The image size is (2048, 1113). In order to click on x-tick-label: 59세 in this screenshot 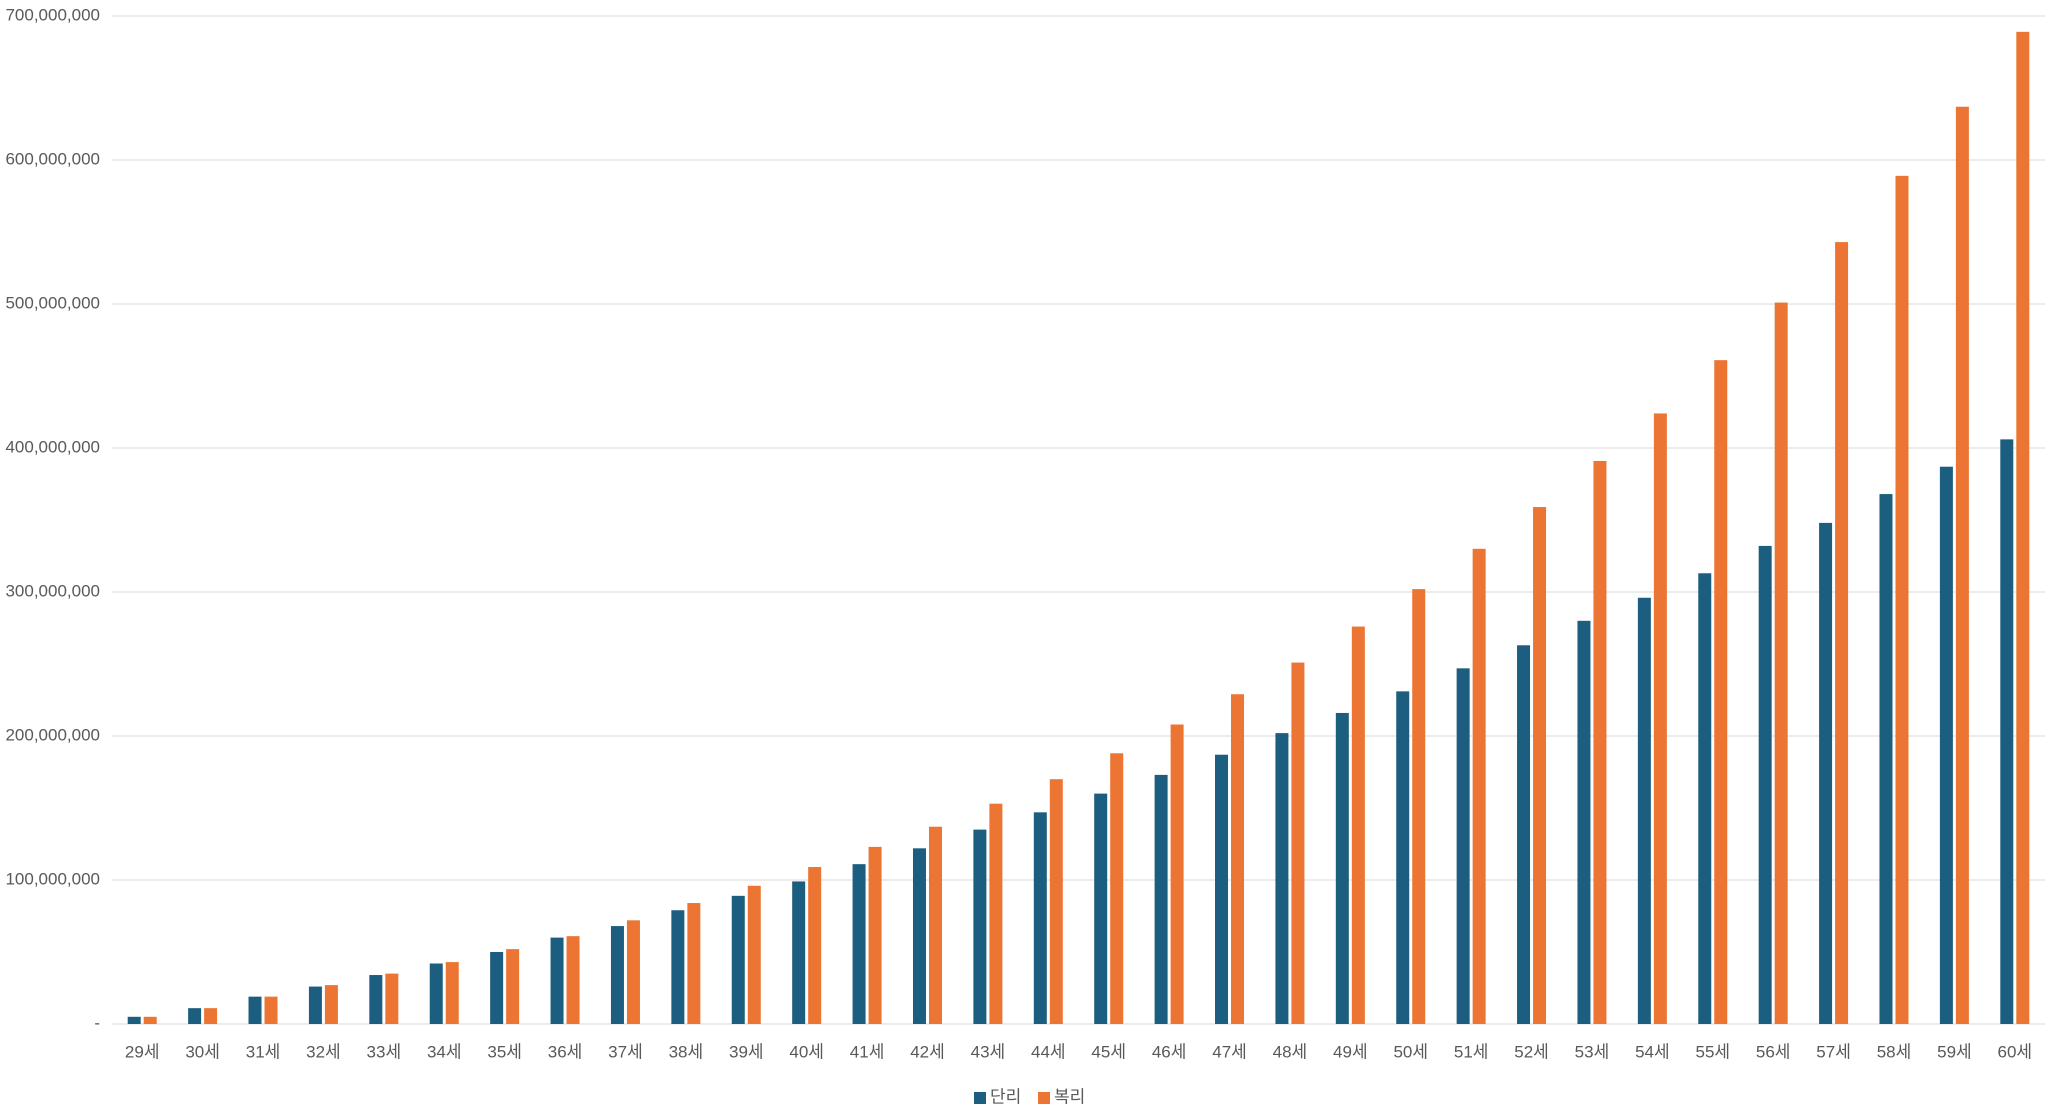, I will do `click(1954, 1051)`.